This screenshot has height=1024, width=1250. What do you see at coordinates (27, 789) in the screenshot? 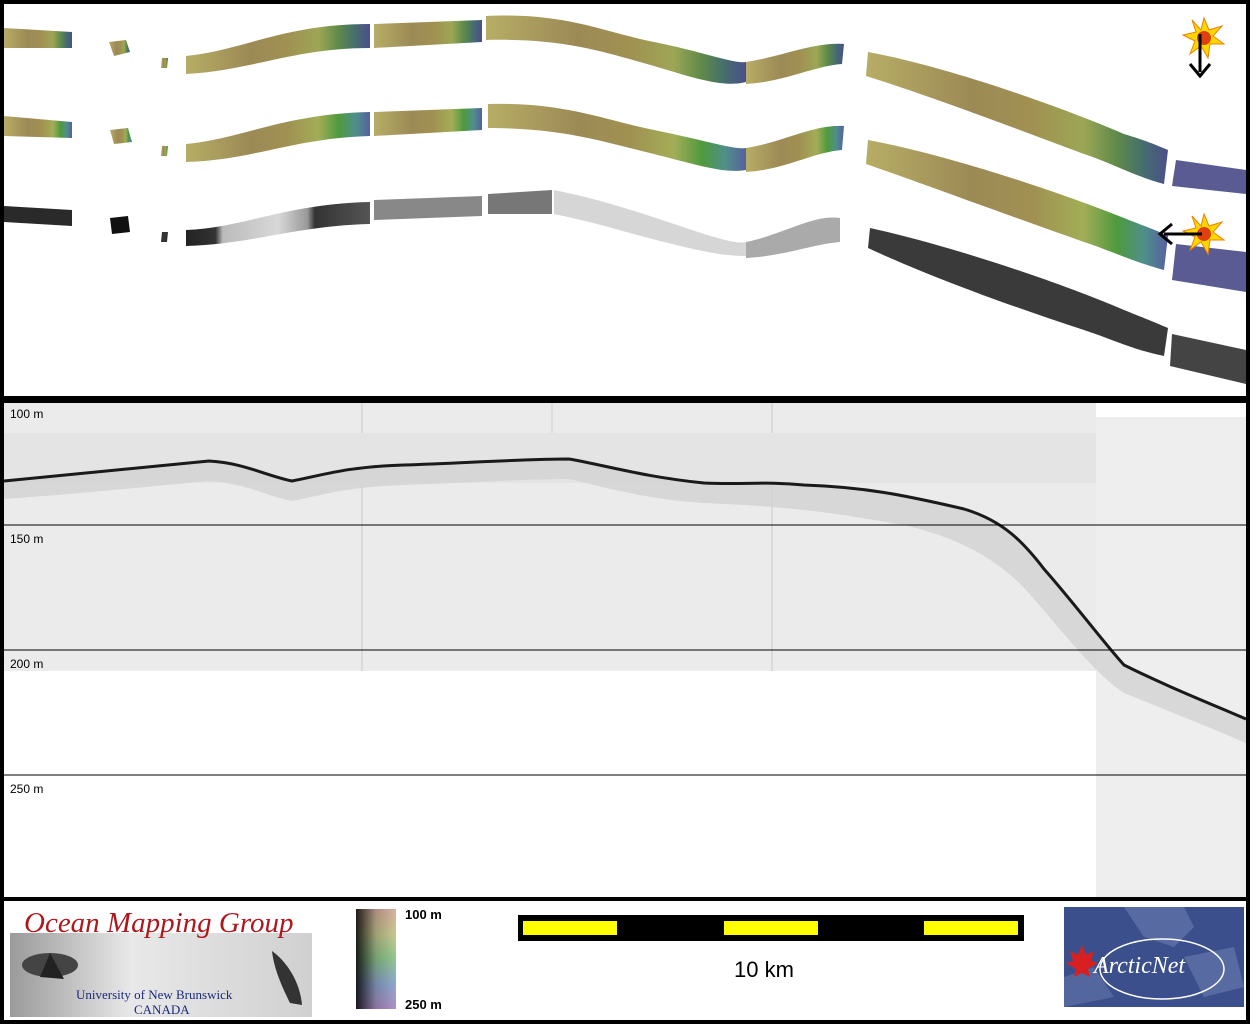
I see `depth-label-250: 250 m` at bounding box center [27, 789].